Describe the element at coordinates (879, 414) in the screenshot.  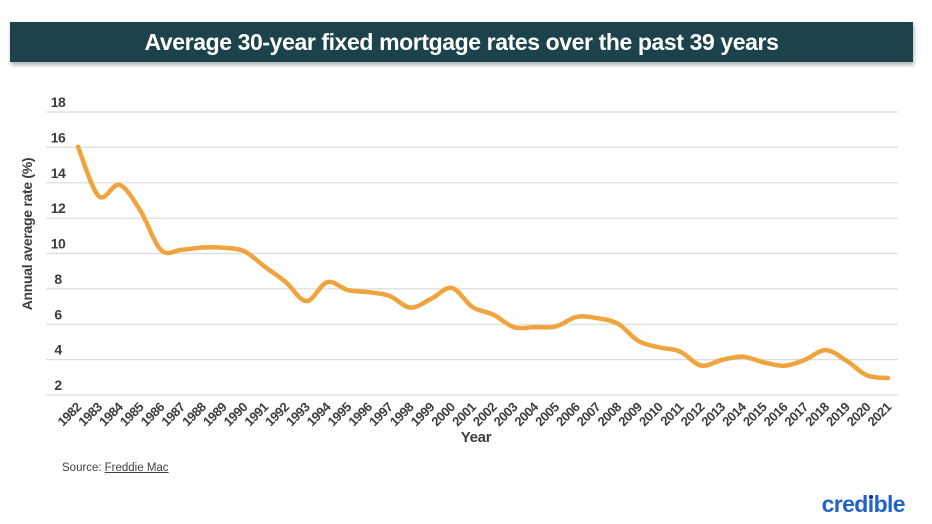
I see `x-tick-label: 2021` at that location.